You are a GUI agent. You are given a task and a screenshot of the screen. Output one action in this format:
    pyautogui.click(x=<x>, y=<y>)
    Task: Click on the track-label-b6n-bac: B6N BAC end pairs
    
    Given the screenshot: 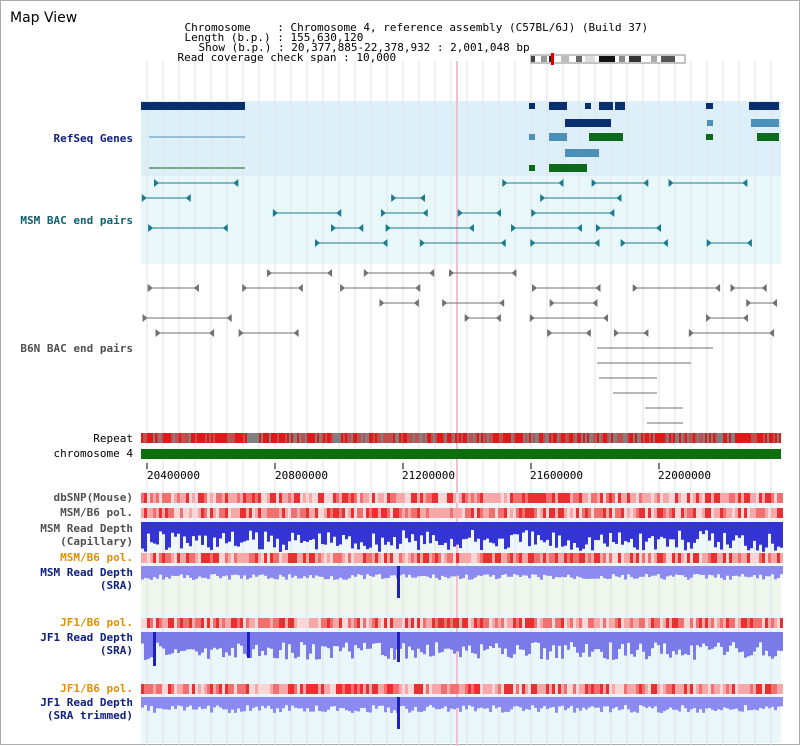 What is the action you would take?
    pyautogui.click(x=76, y=348)
    